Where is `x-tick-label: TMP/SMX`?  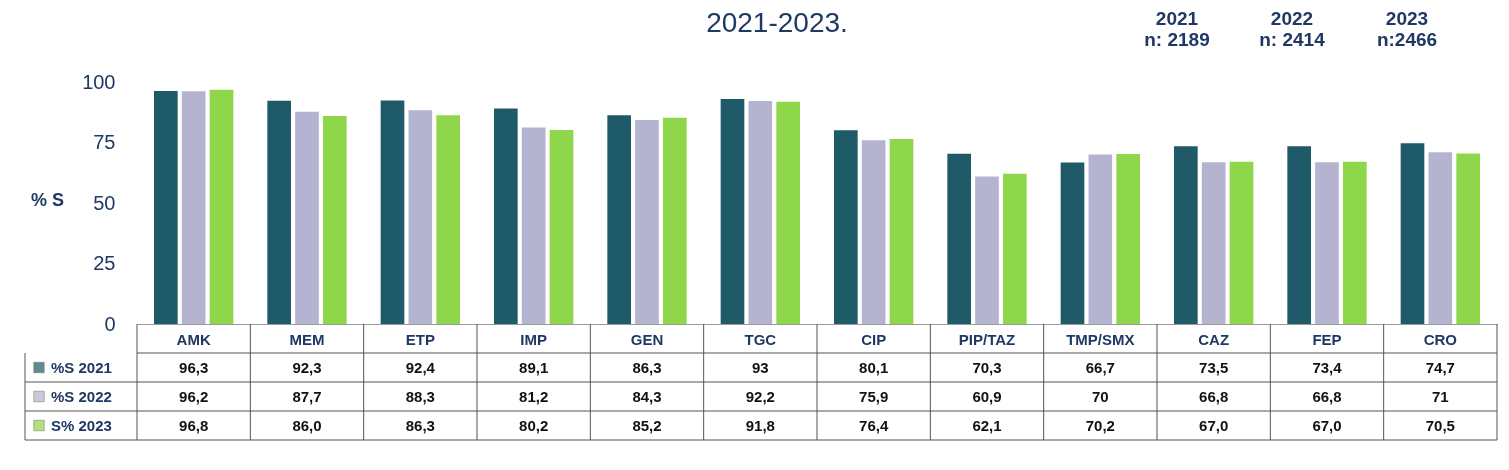
x-tick-label: TMP/SMX is located at coordinates (1100, 339).